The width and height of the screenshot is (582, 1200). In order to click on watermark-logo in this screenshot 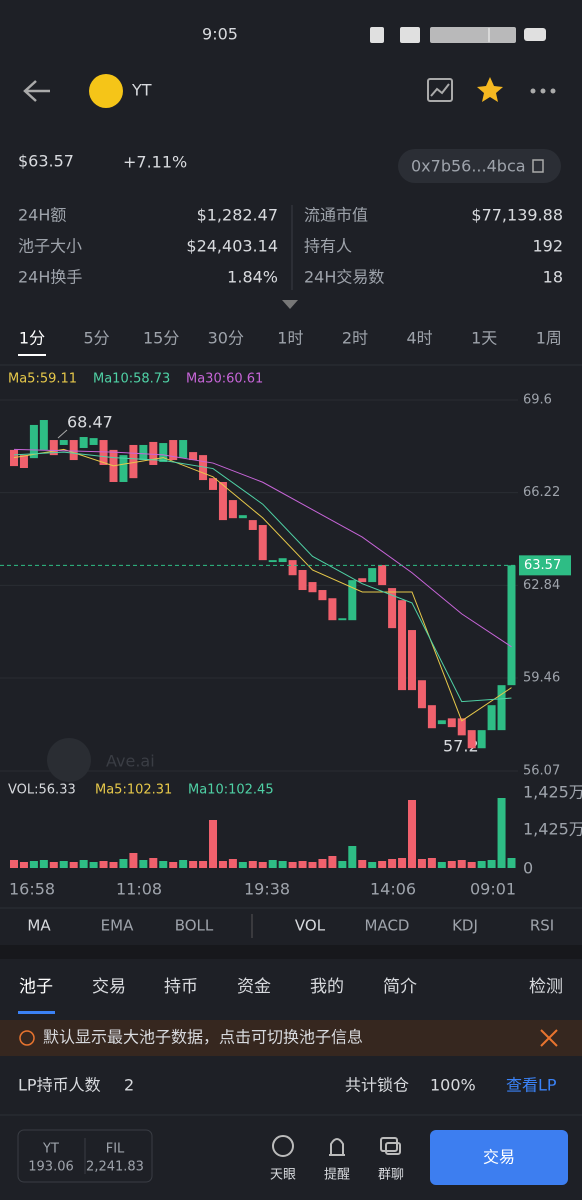, I will do `click(69, 760)`.